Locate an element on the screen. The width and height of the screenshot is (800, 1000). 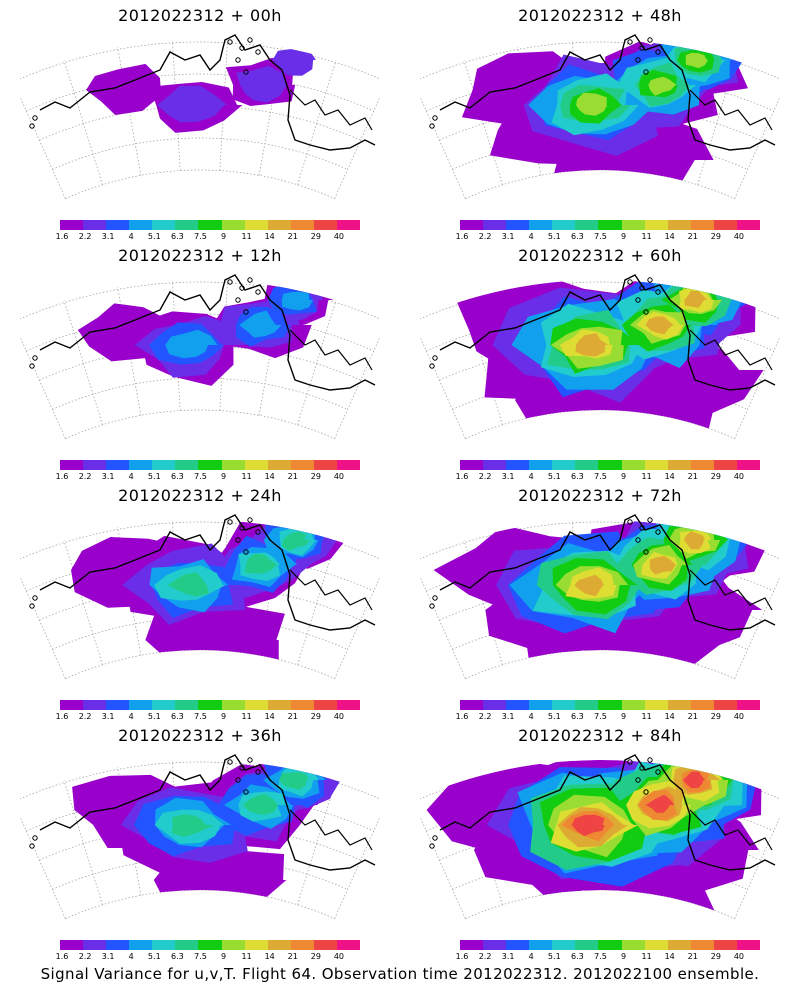
variance-map is located at coordinates (200, 837).